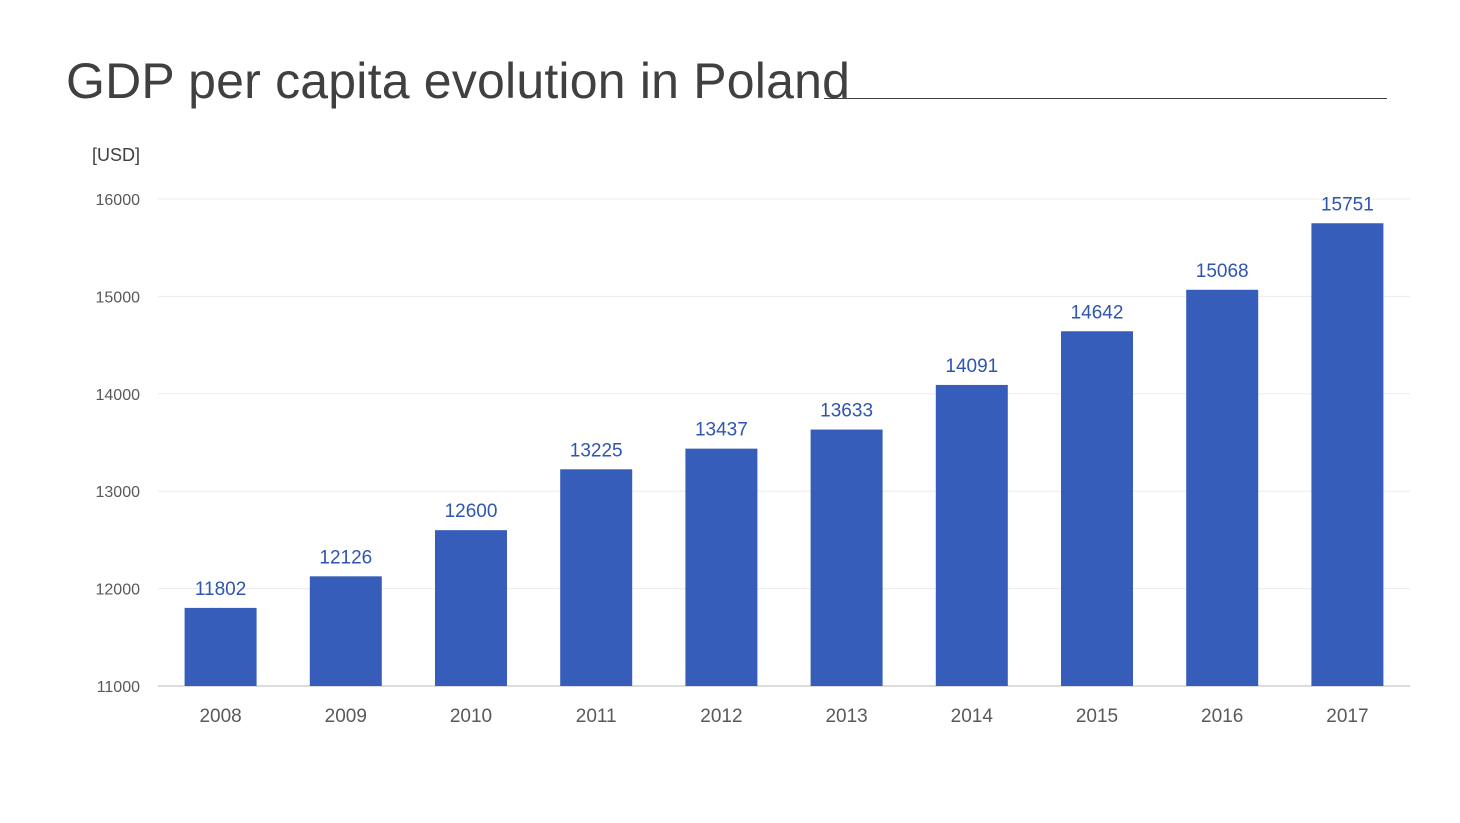 The width and height of the screenshot is (1460, 823). I want to click on bar-2010, so click(471, 608).